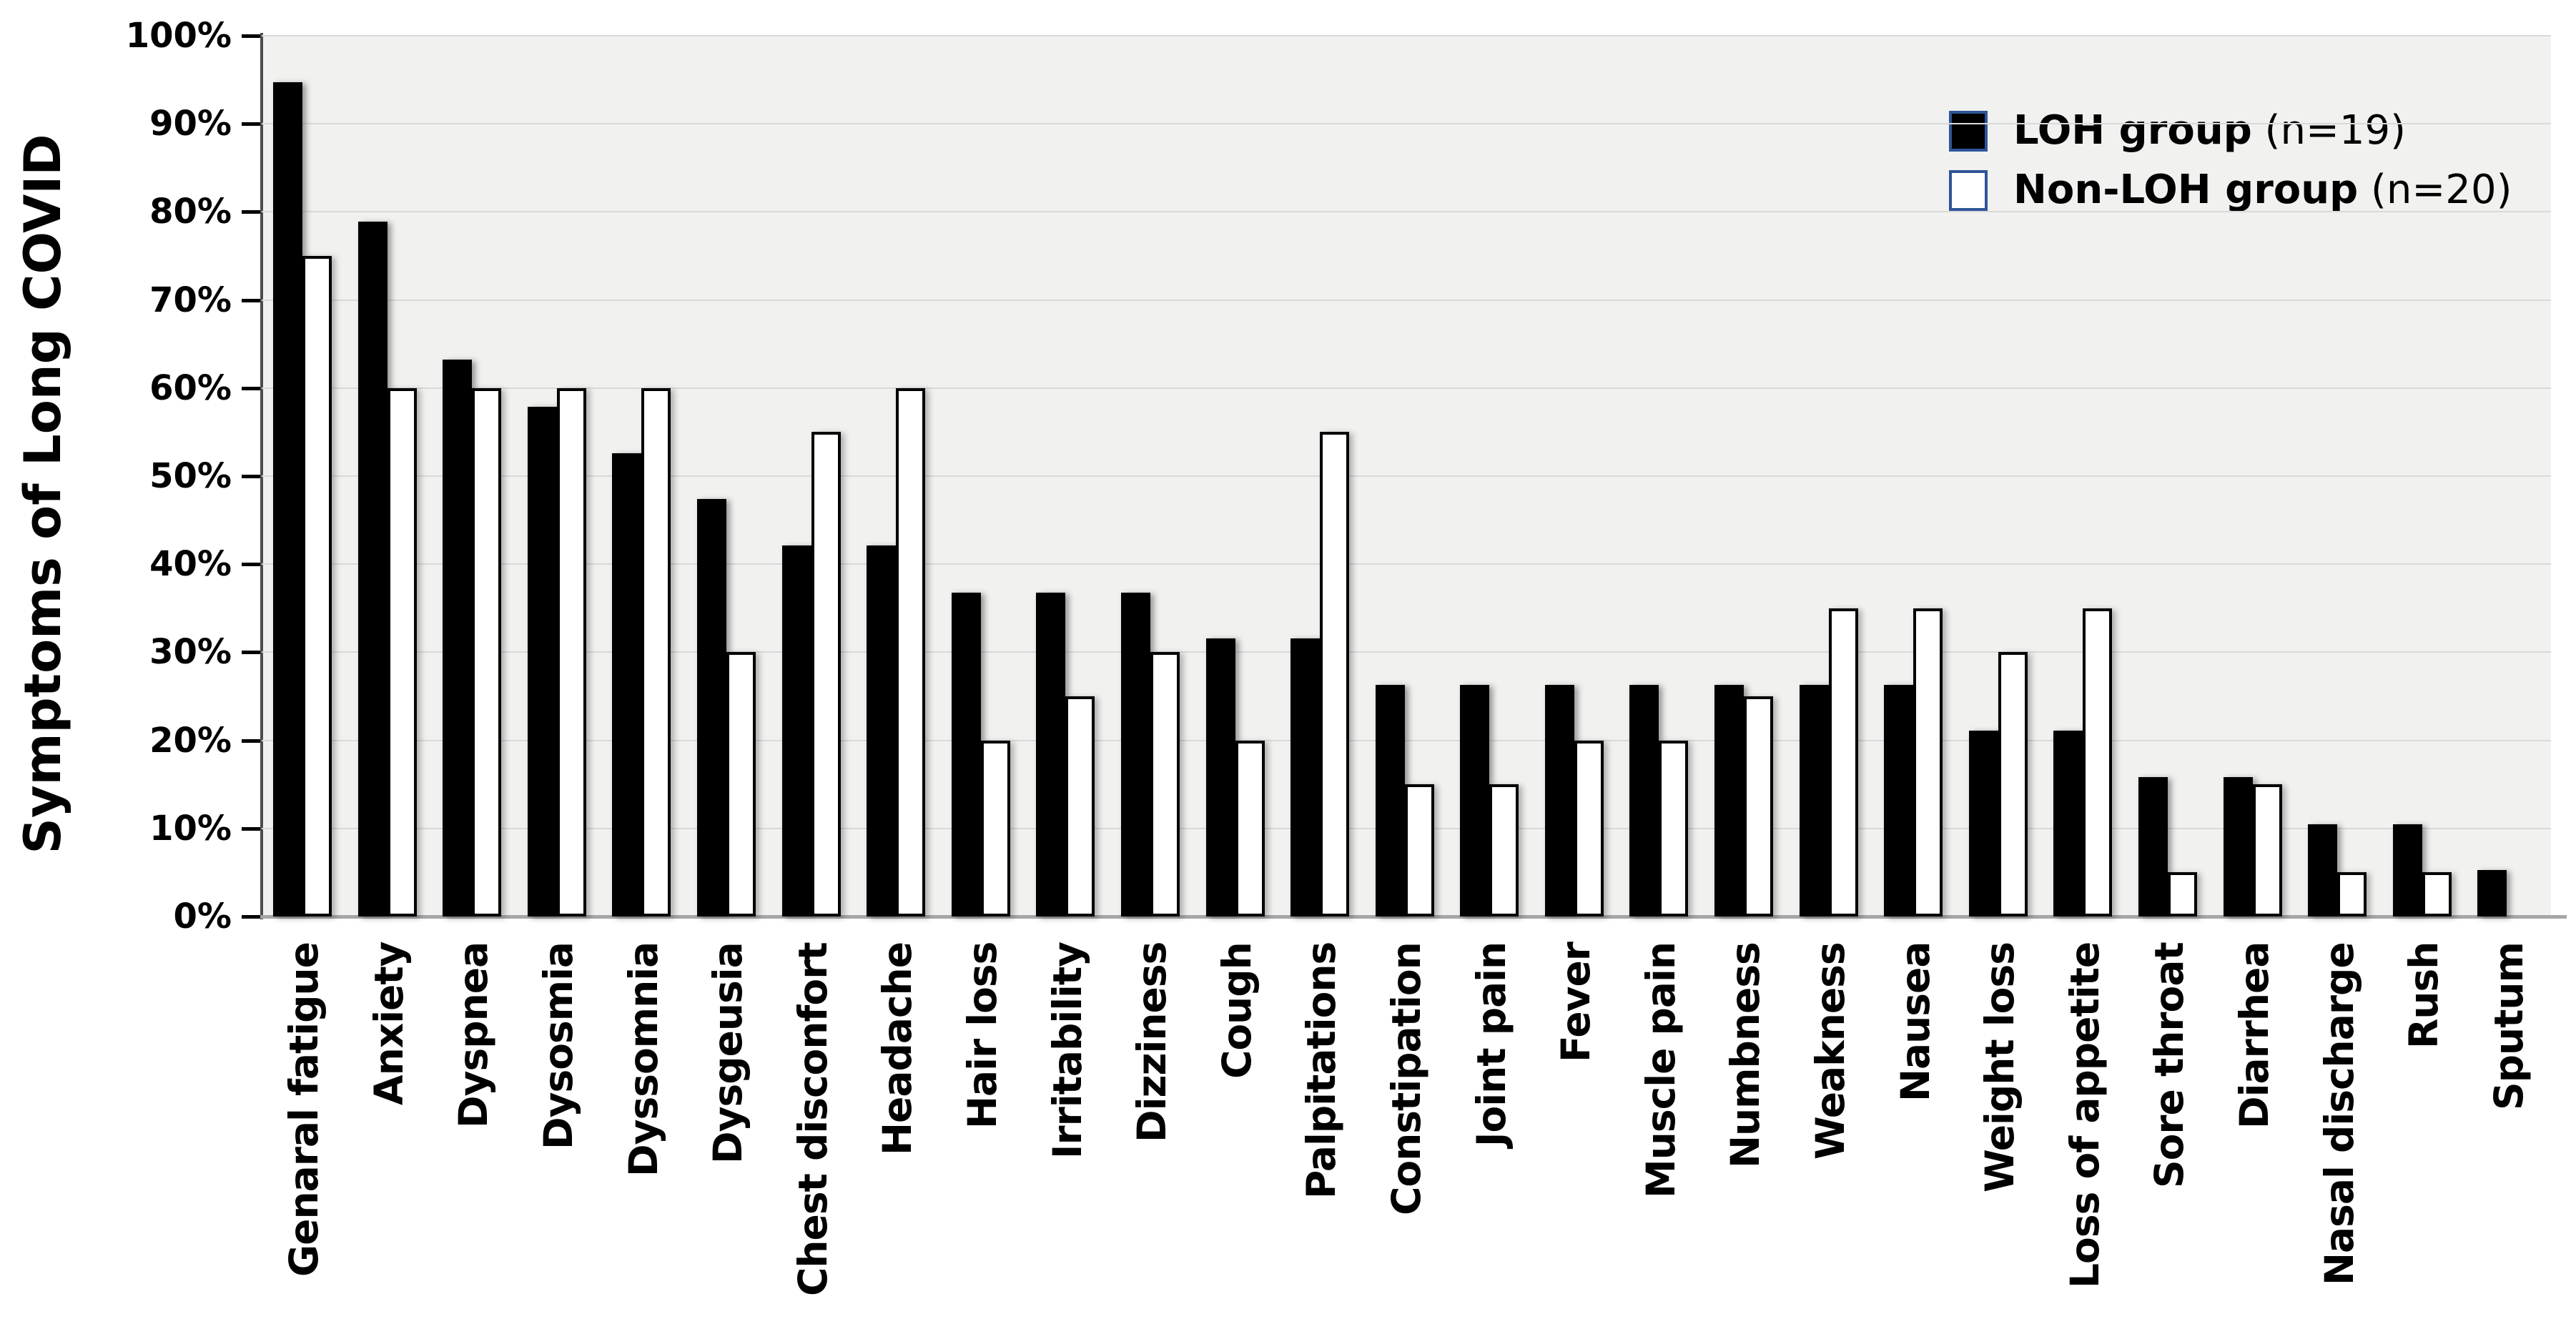 The image size is (2576, 1329). Describe the element at coordinates (2508, 1026) in the screenshot. I see `x-category-label: Sputum` at that location.